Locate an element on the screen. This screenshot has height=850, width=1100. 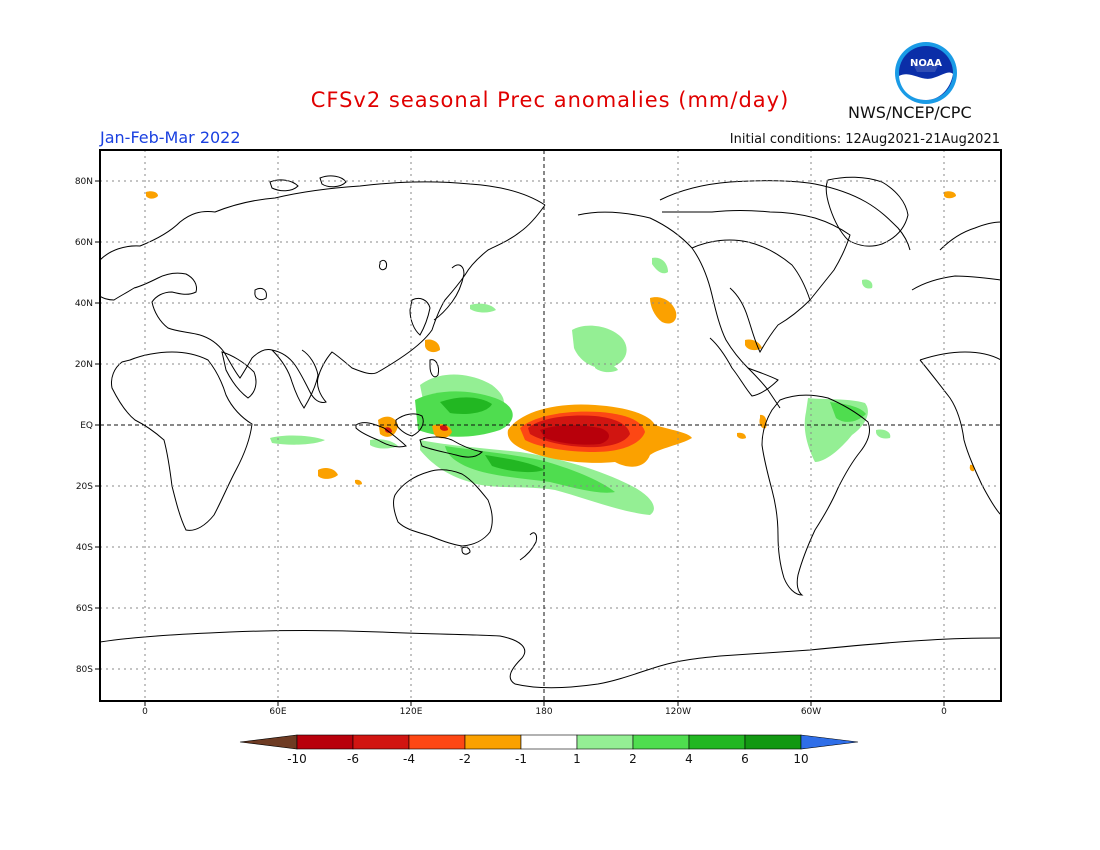
lat-label: 60S is located at coordinates (84, 609).